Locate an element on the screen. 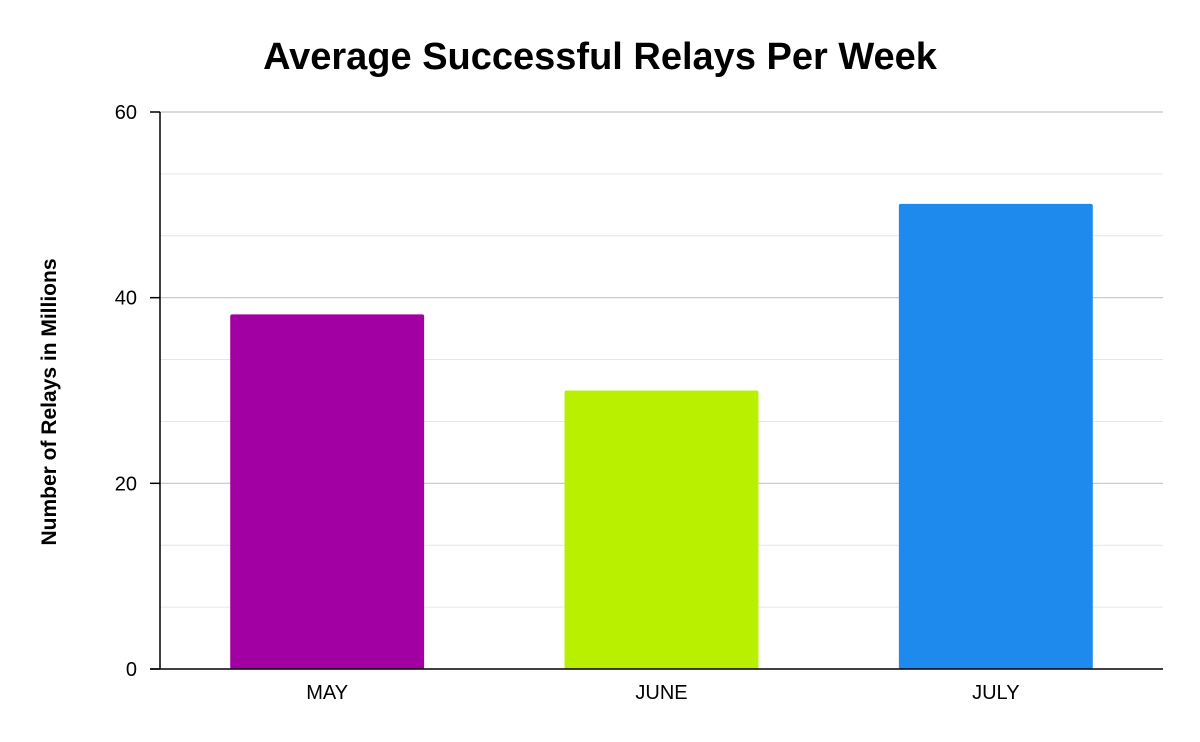  bar-may is located at coordinates (327, 491).